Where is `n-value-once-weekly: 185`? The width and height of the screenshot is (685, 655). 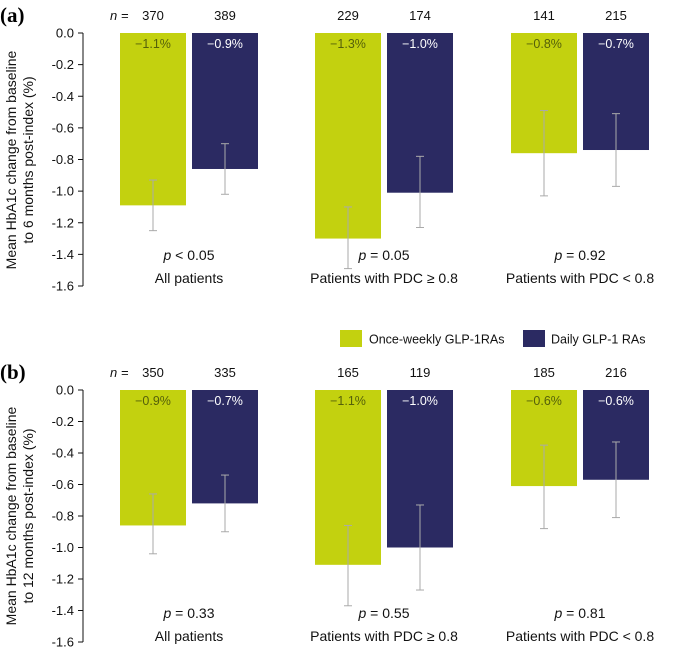
n-value-once-weekly: 185 is located at coordinates (544, 372).